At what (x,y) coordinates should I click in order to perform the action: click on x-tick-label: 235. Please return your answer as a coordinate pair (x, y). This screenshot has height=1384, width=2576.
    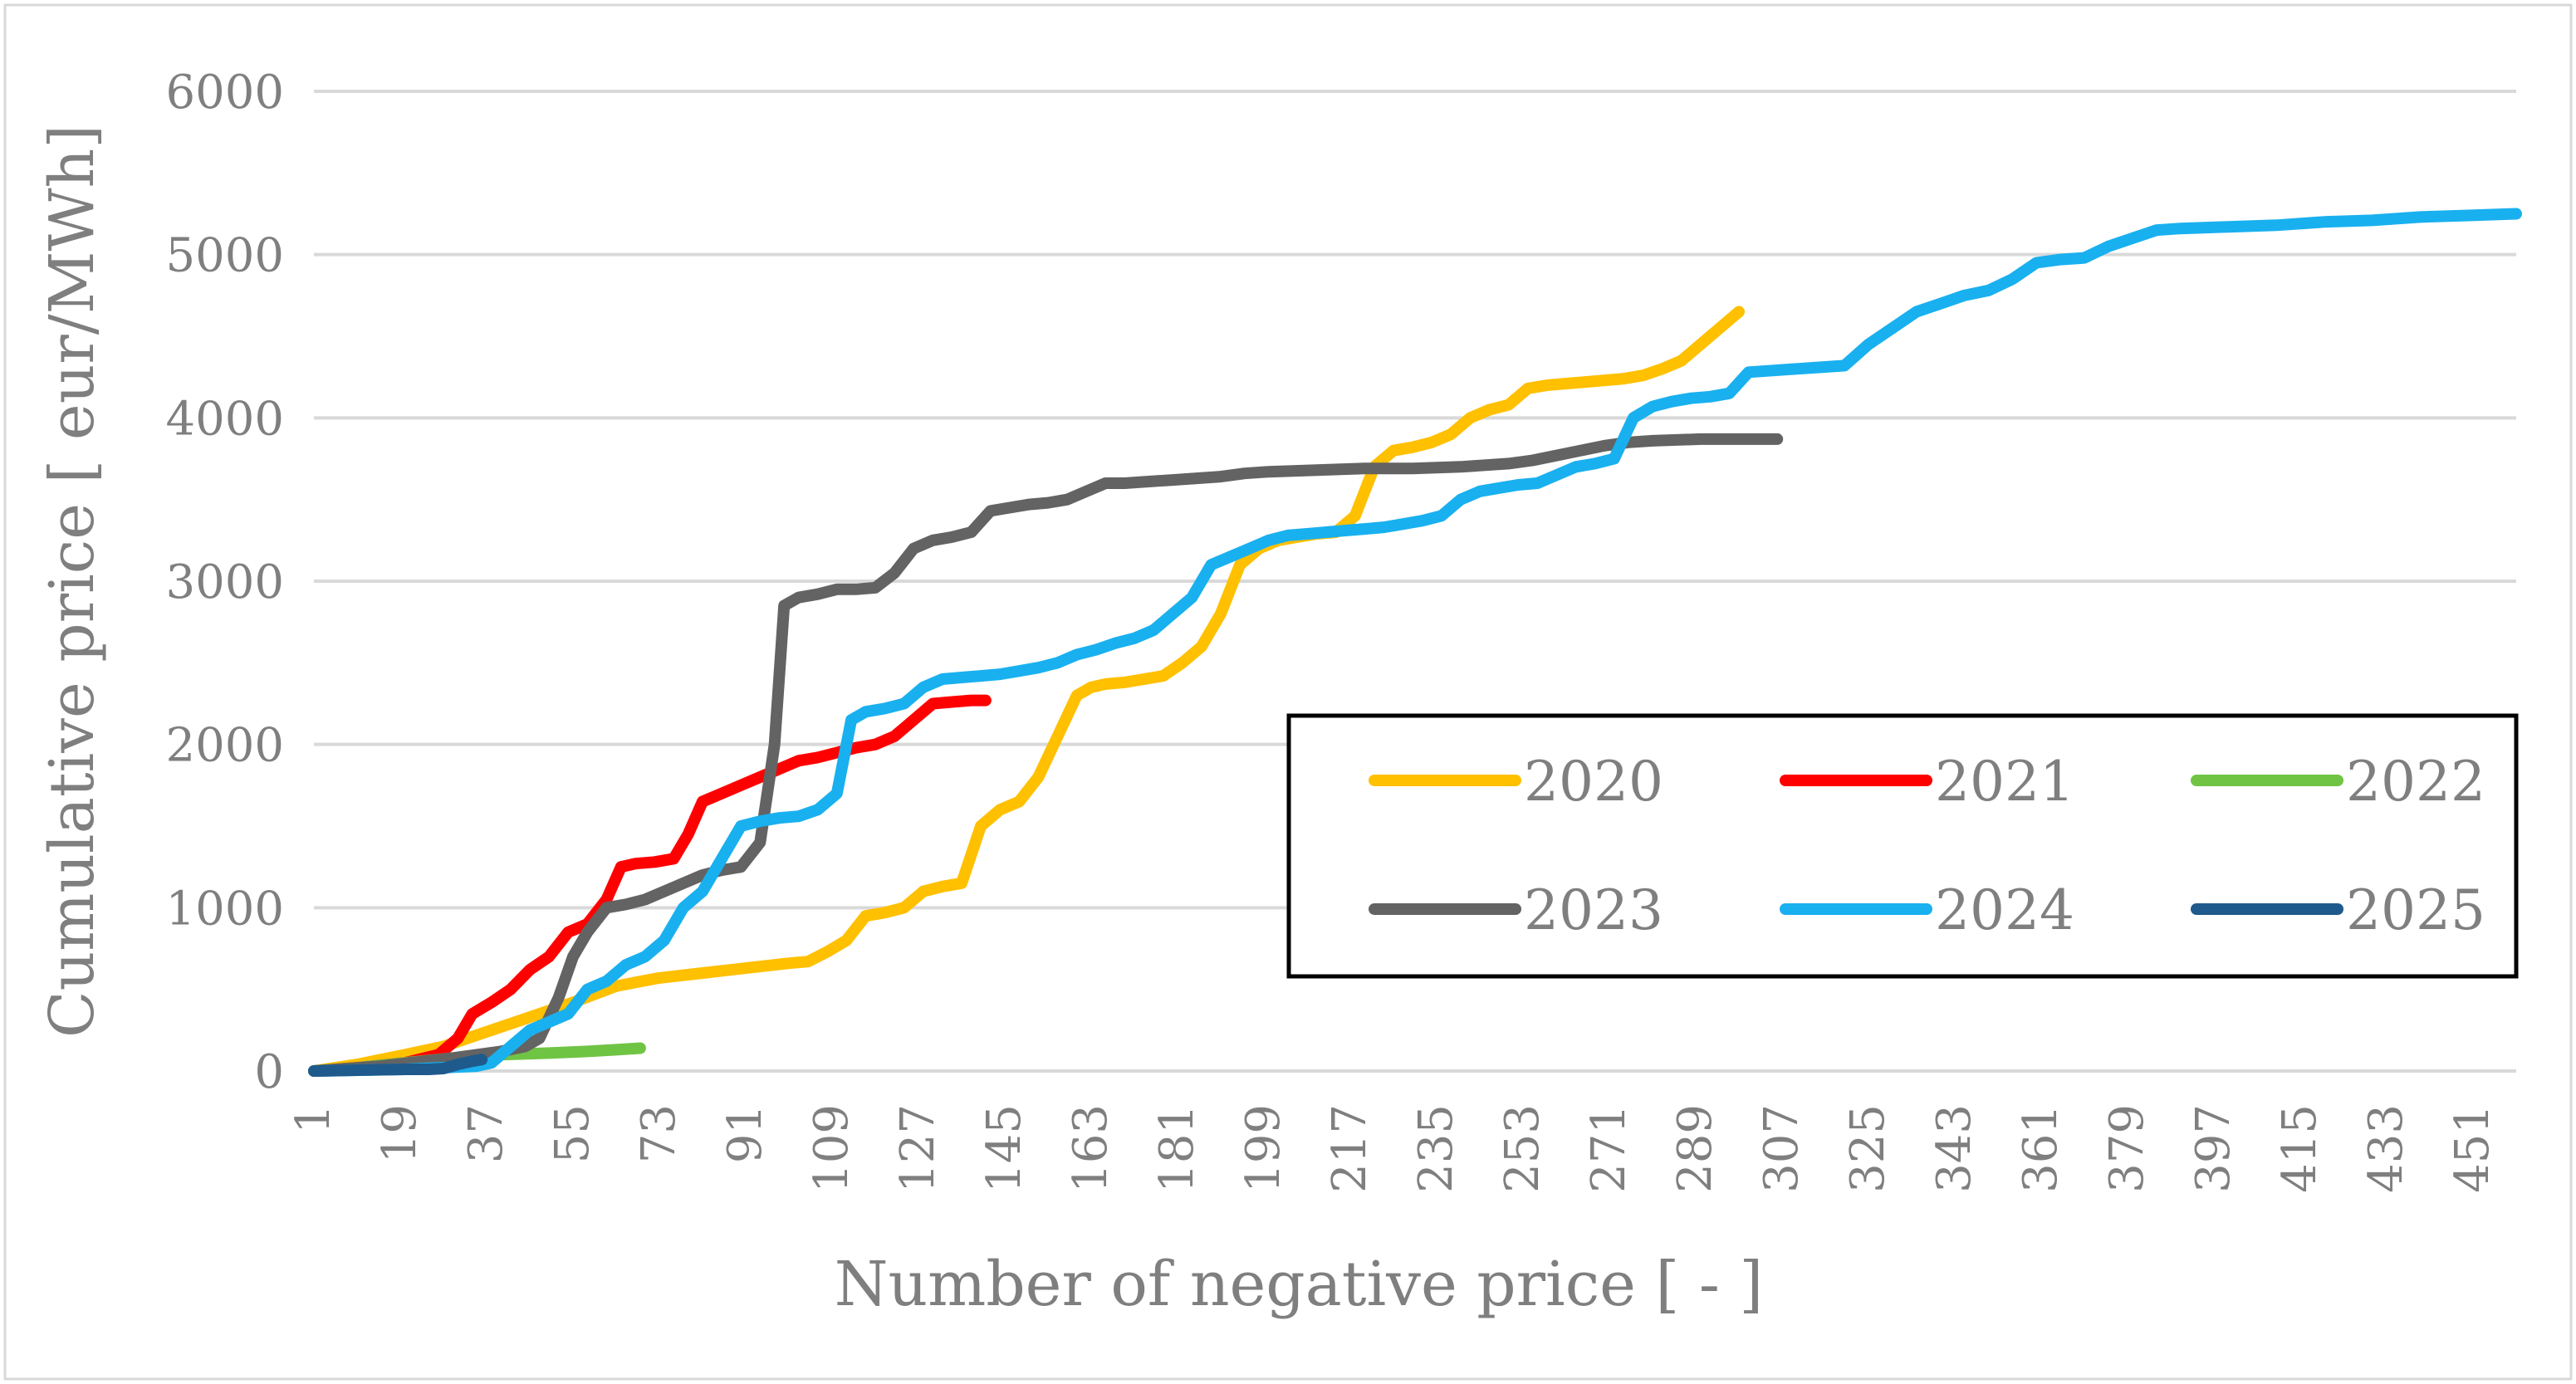
    Looking at the image, I should click on (1436, 1148).